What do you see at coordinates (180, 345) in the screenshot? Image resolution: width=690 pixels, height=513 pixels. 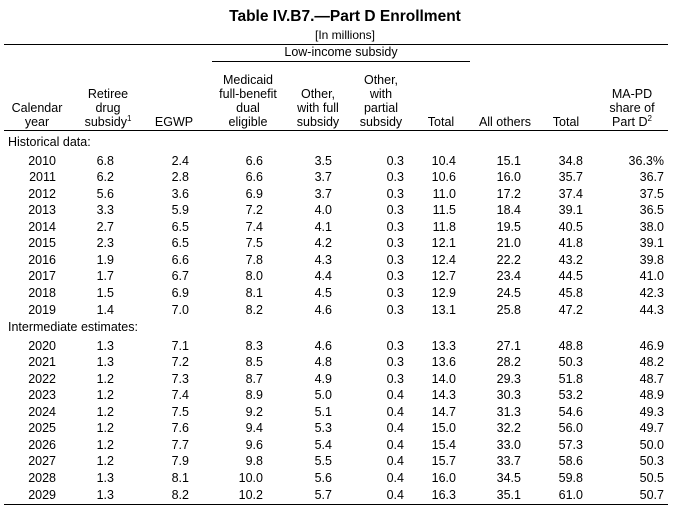 I see `table-cell: 7.1` at bounding box center [180, 345].